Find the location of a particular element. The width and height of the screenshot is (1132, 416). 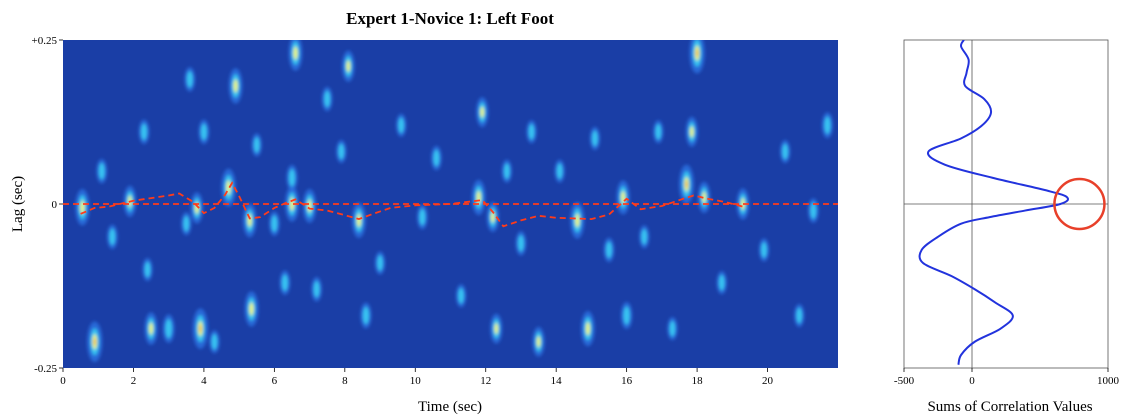

x-tick-label: 14 is located at coordinates (557, 381).